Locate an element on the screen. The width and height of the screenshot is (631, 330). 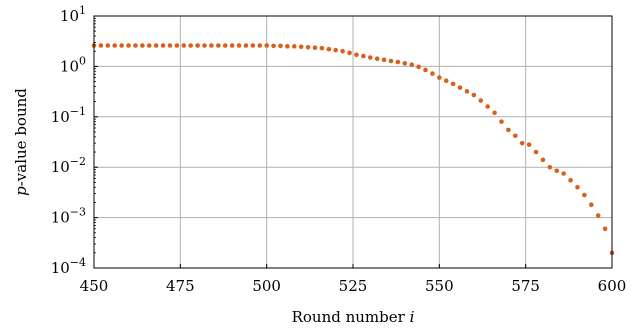
y-tick-label: 10⁻⁴ is located at coordinates (68, 266).